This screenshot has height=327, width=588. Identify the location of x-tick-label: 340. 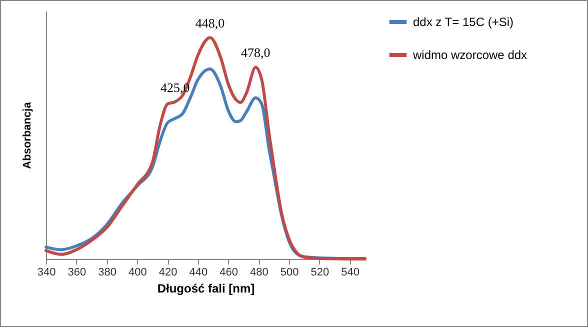
(46, 272).